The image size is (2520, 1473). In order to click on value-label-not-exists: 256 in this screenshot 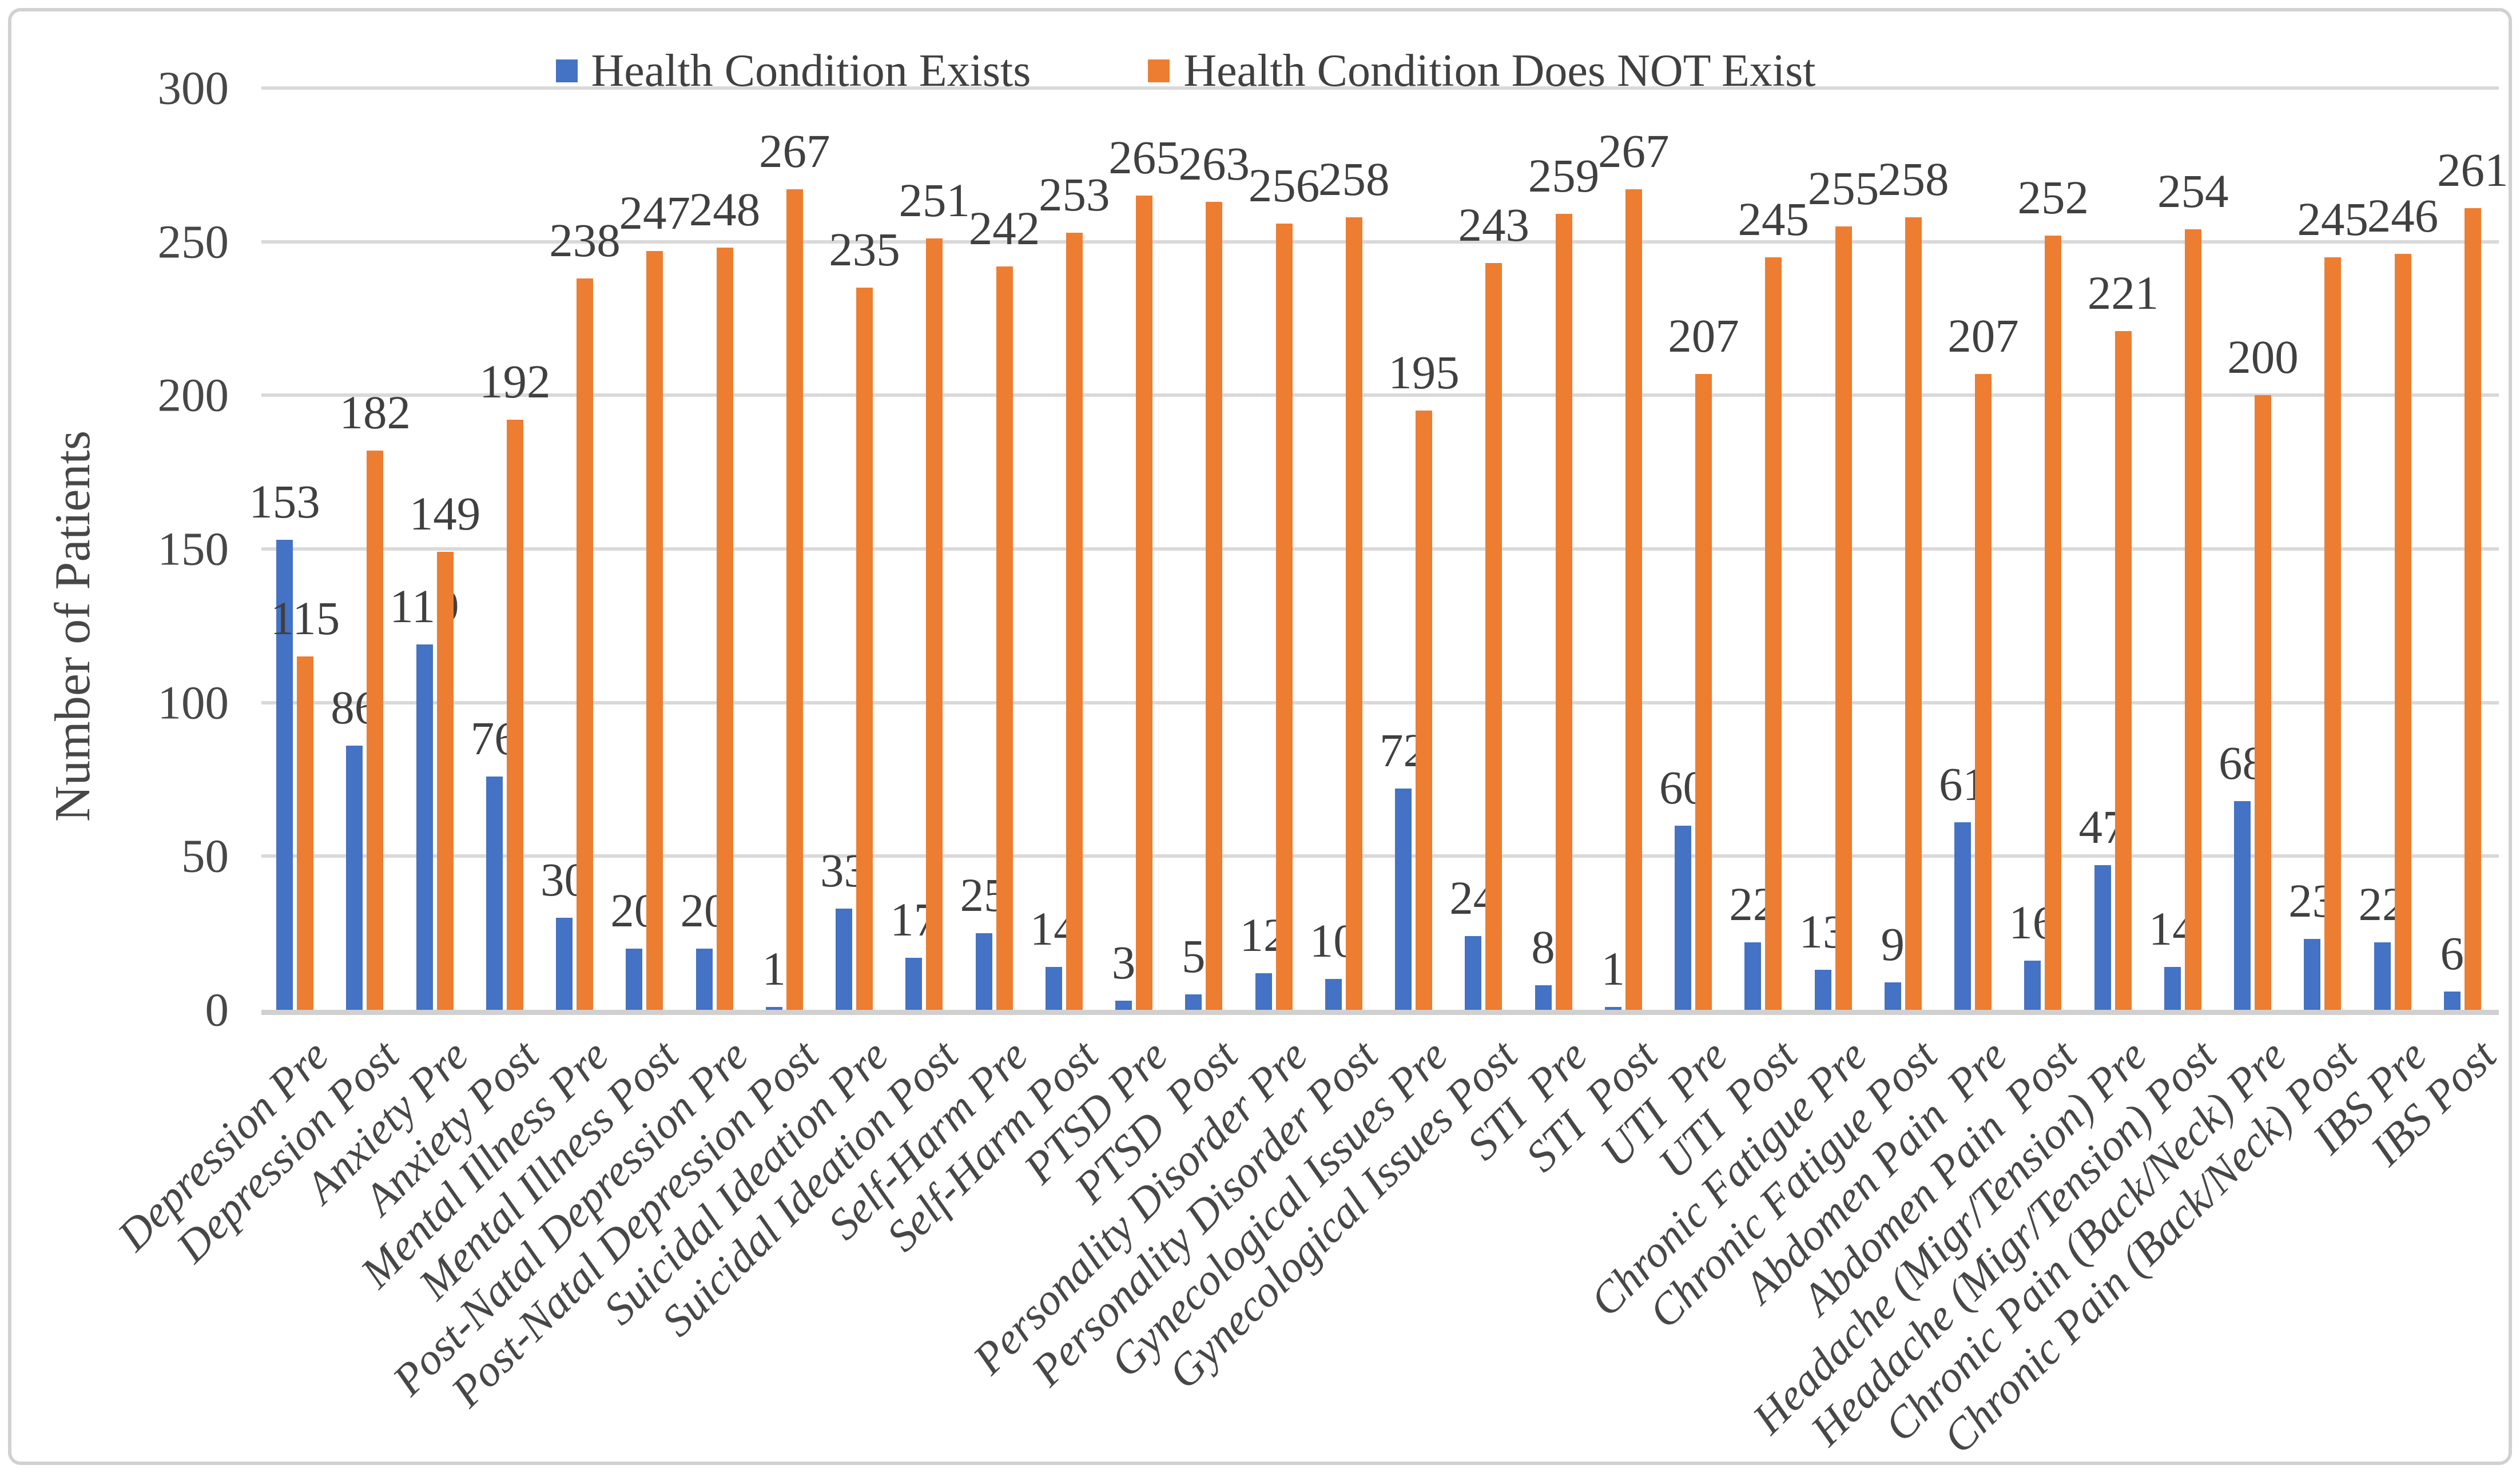, I will do `click(1284, 185)`.